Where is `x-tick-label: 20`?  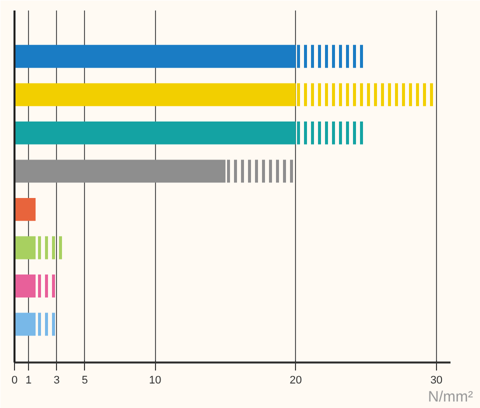
x-tick-label: 20 is located at coordinates (296, 380).